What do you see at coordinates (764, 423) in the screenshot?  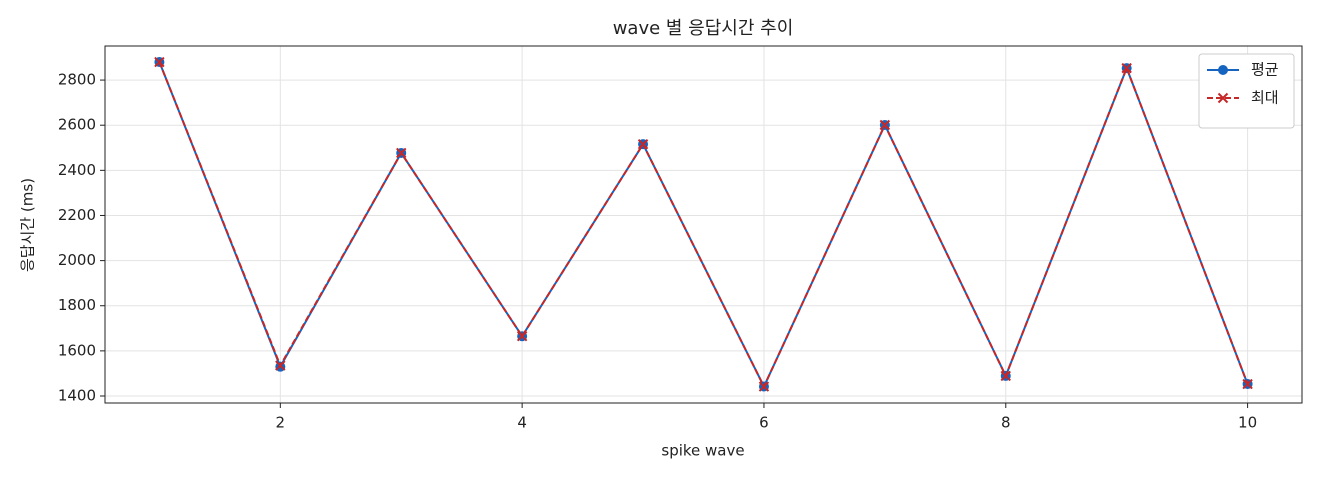 I see `x-tick-label: 6` at bounding box center [764, 423].